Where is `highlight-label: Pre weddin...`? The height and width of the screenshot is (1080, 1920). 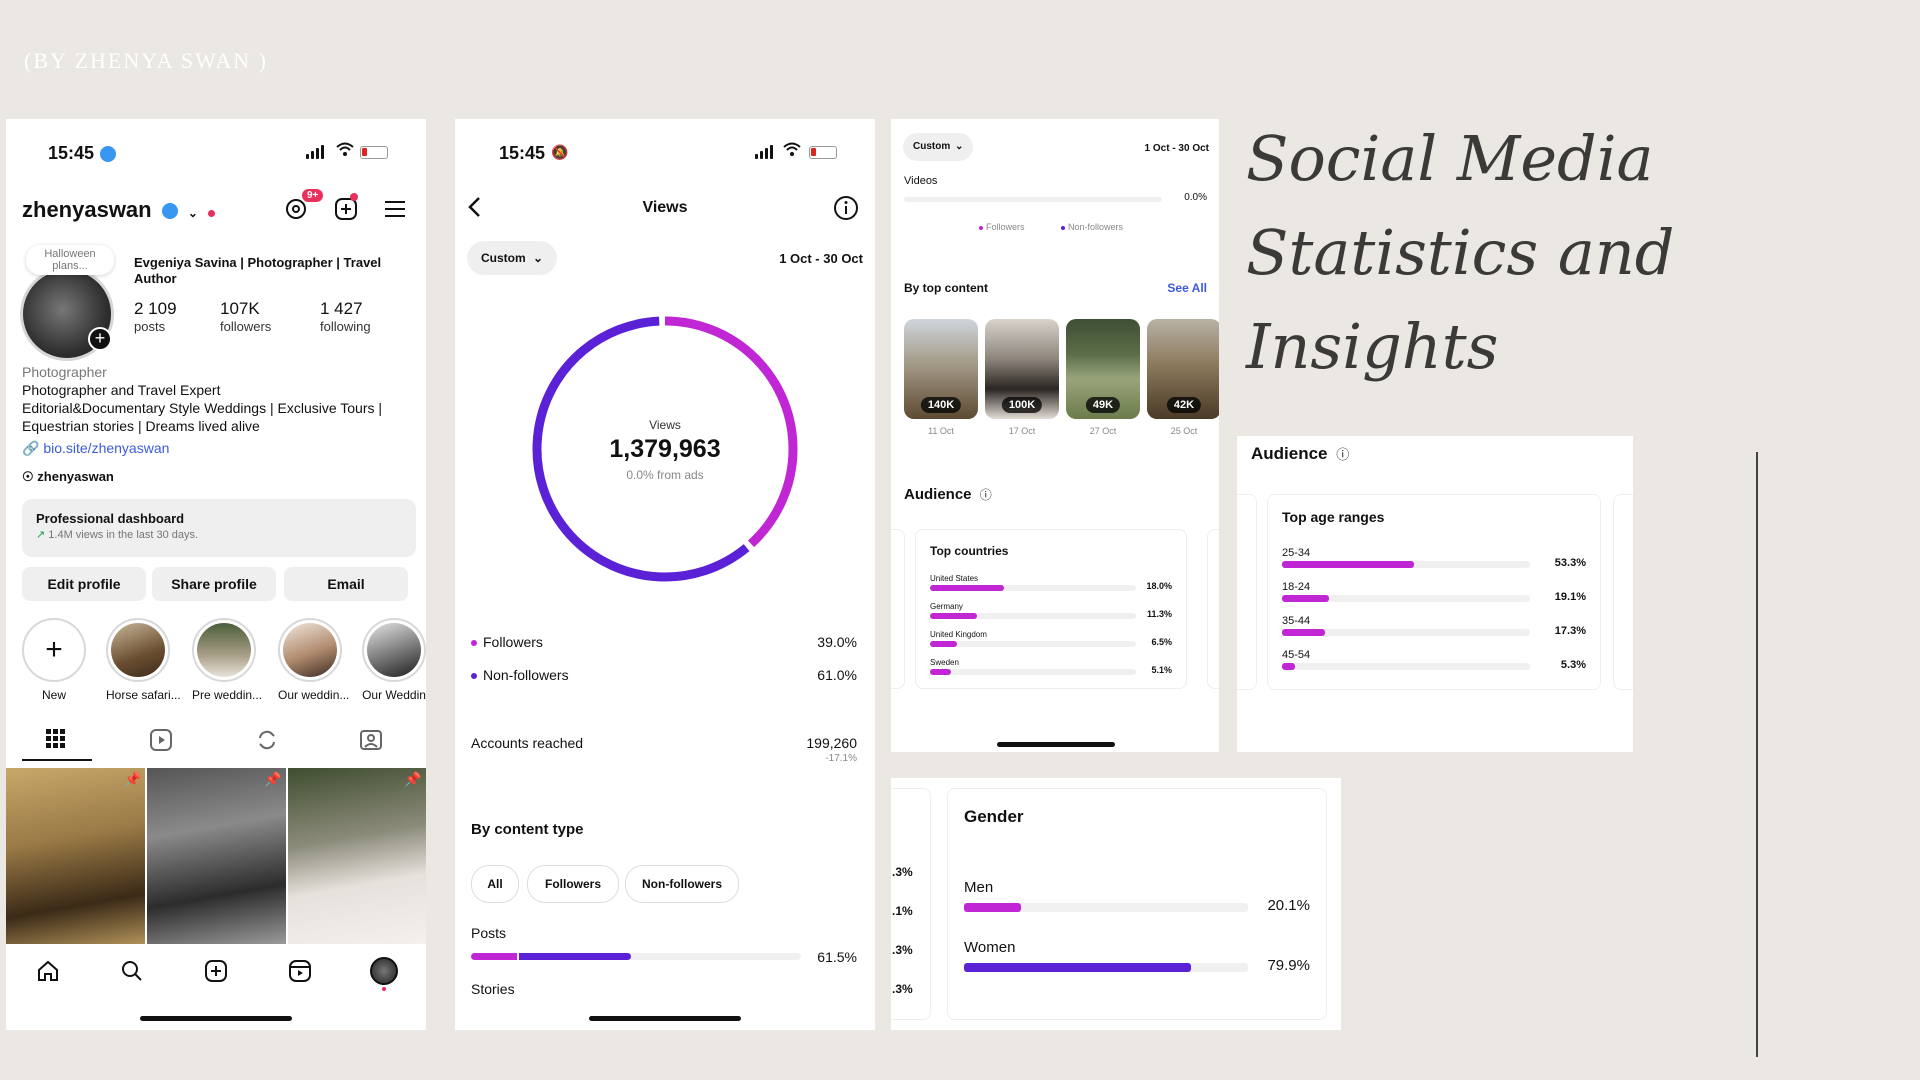 highlight-label: Pre weddin... is located at coordinates (227, 695).